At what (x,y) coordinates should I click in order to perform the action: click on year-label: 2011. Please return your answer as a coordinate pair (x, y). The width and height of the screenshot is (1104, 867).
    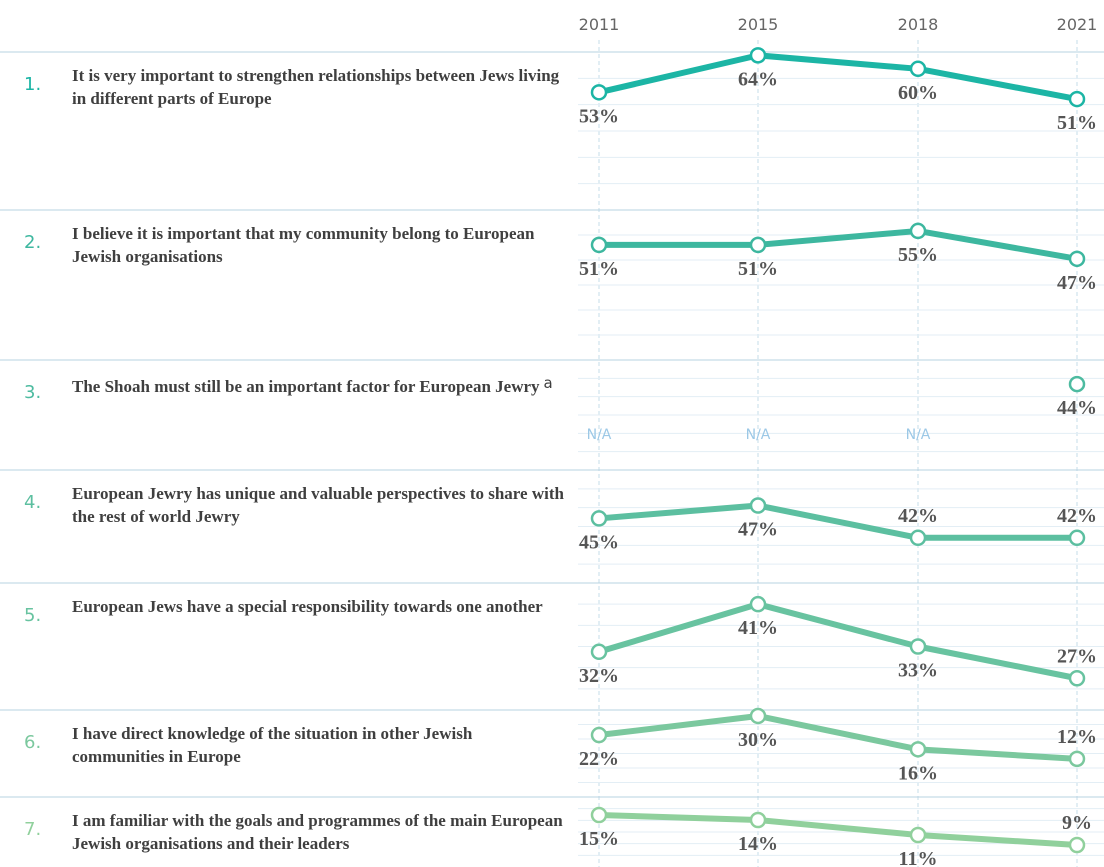
    Looking at the image, I should click on (599, 24).